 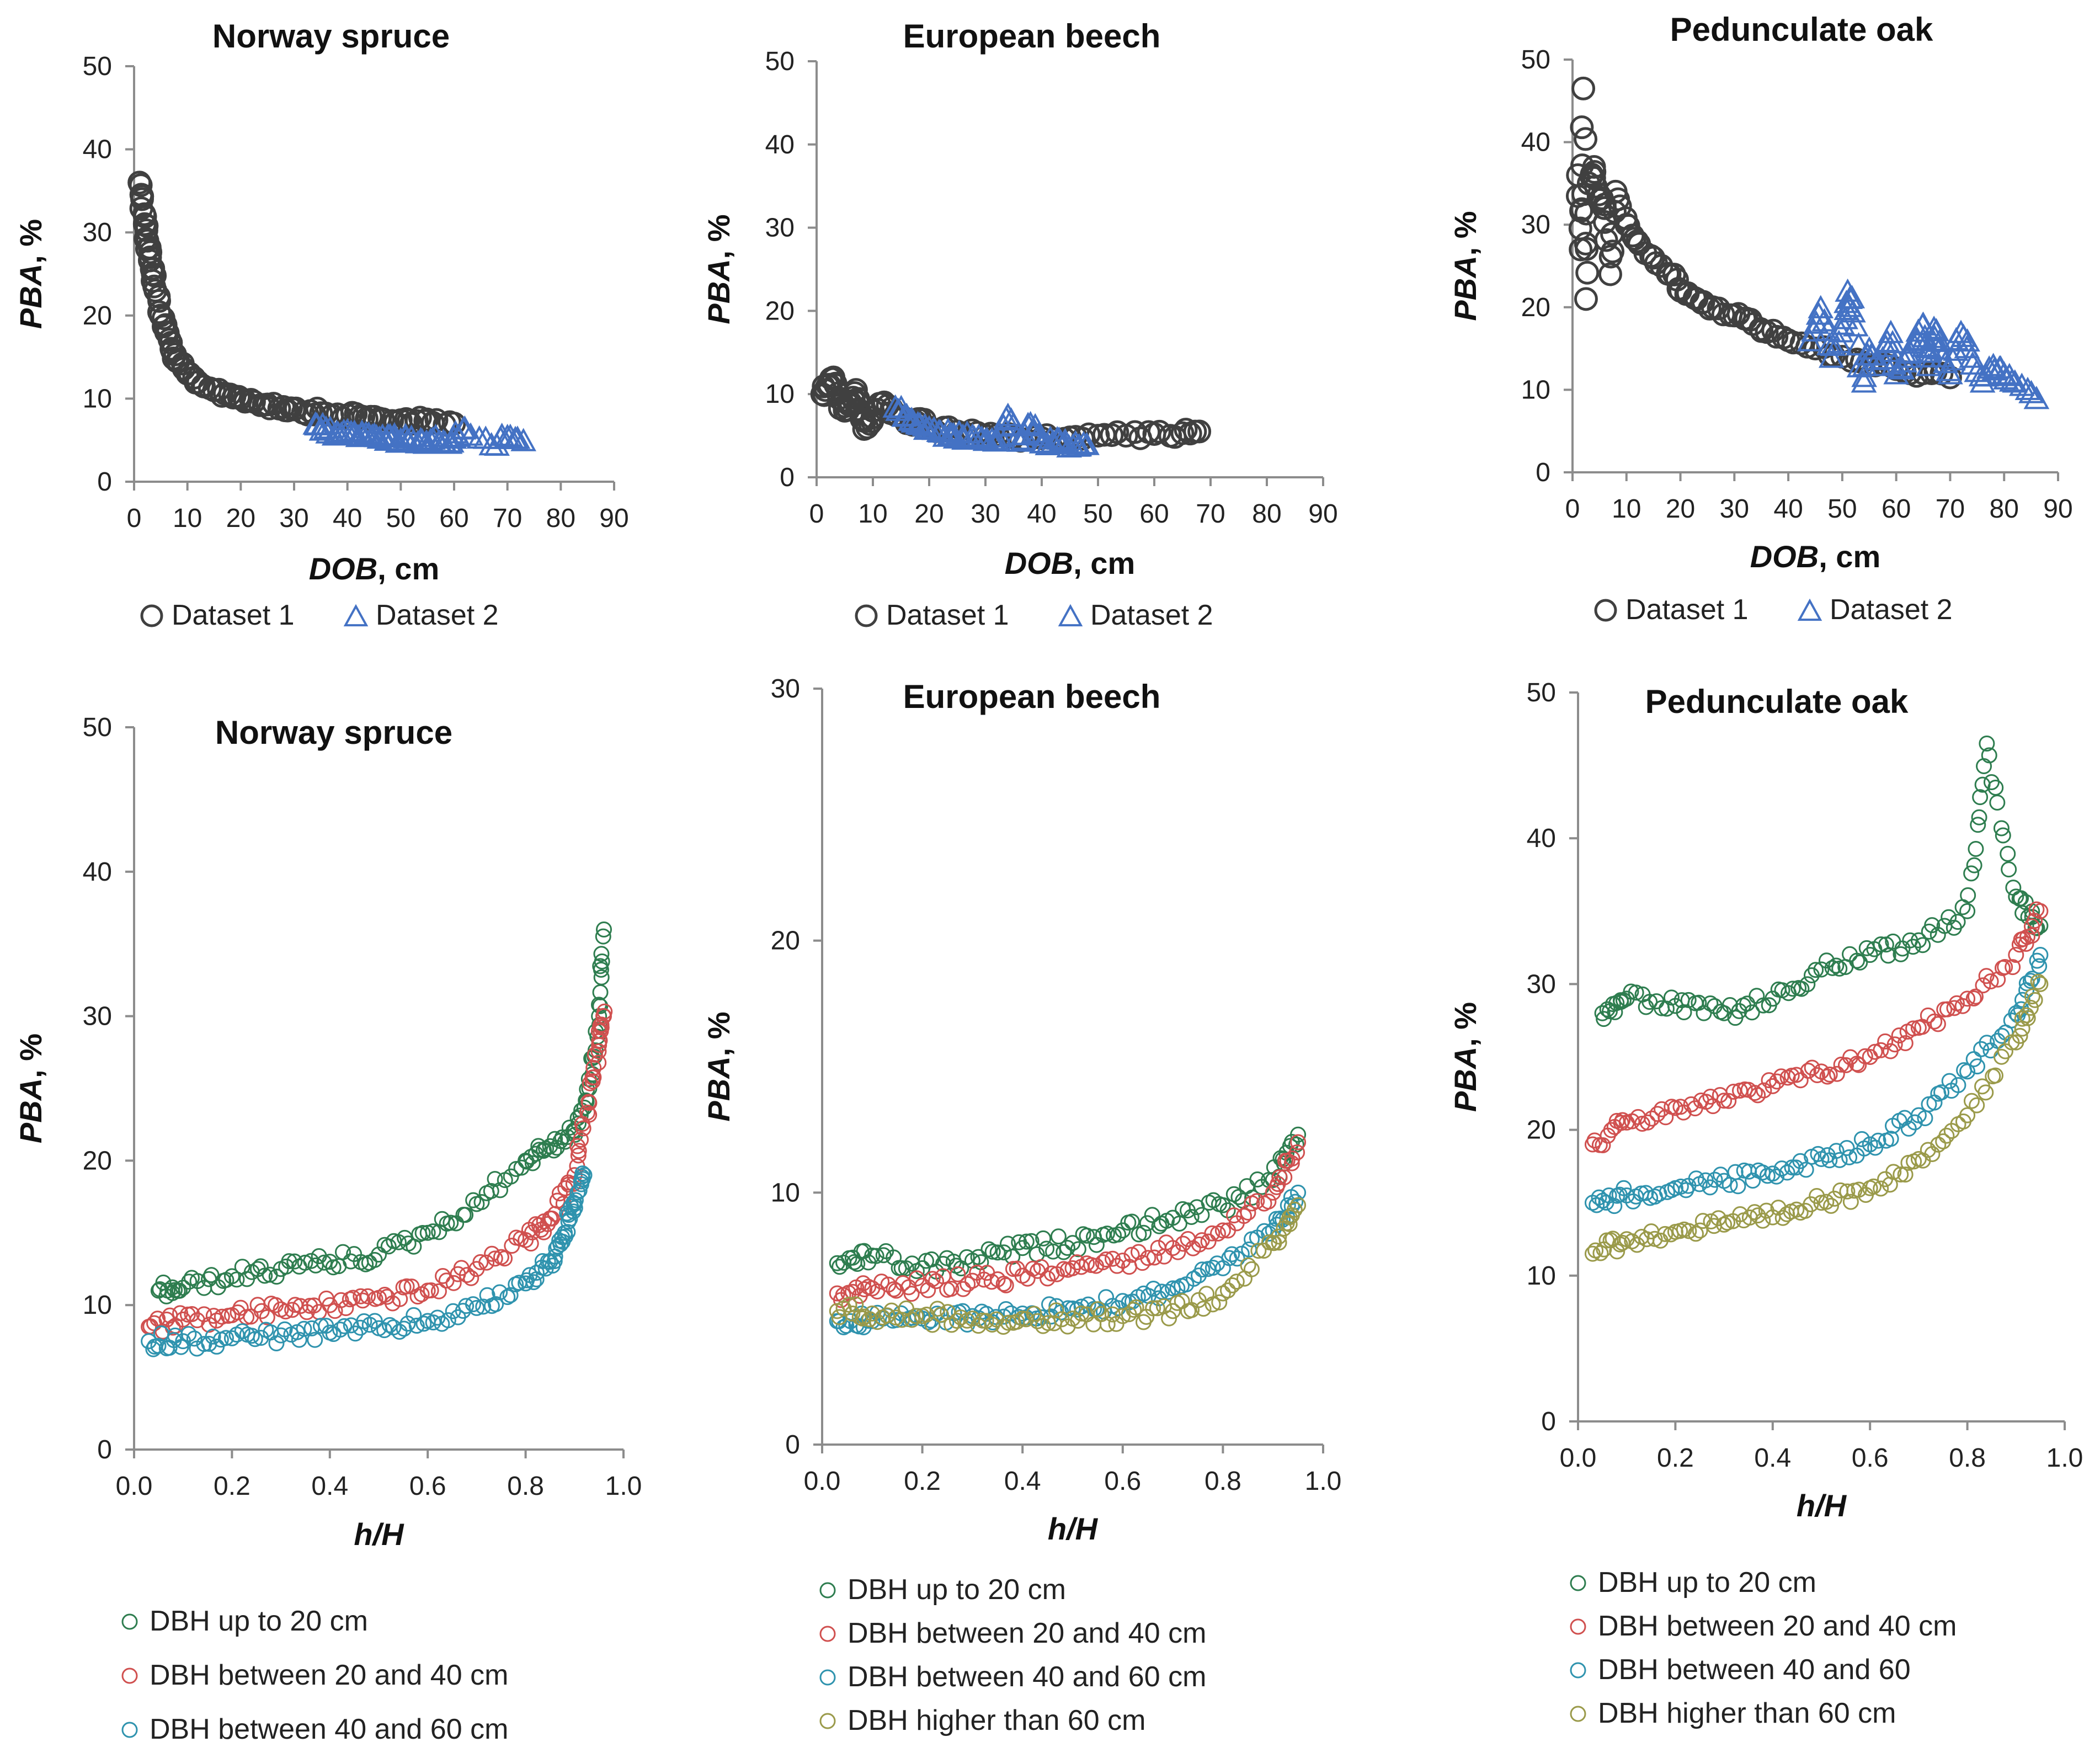 I want to click on x-tick-label: 40, so click(x=1788, y=509).